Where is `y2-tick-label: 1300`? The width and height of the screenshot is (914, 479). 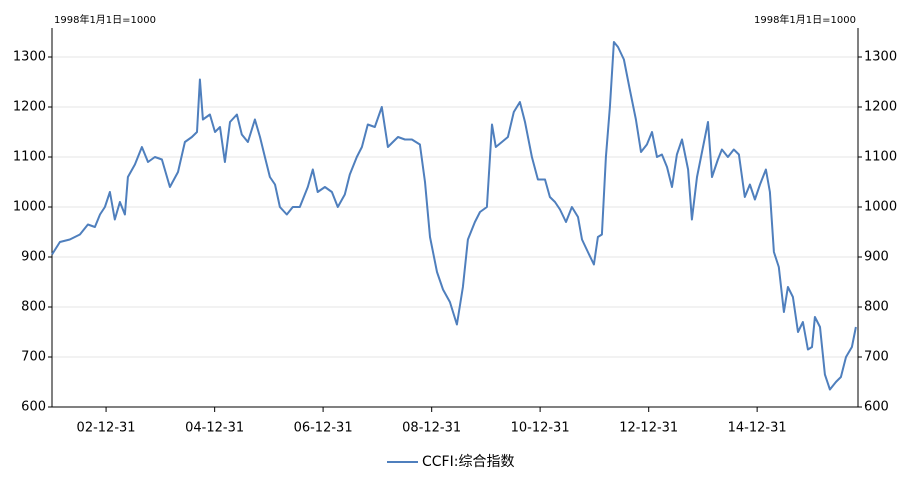
y2-tick-label: 1300 is located at coordinates (880, 57).